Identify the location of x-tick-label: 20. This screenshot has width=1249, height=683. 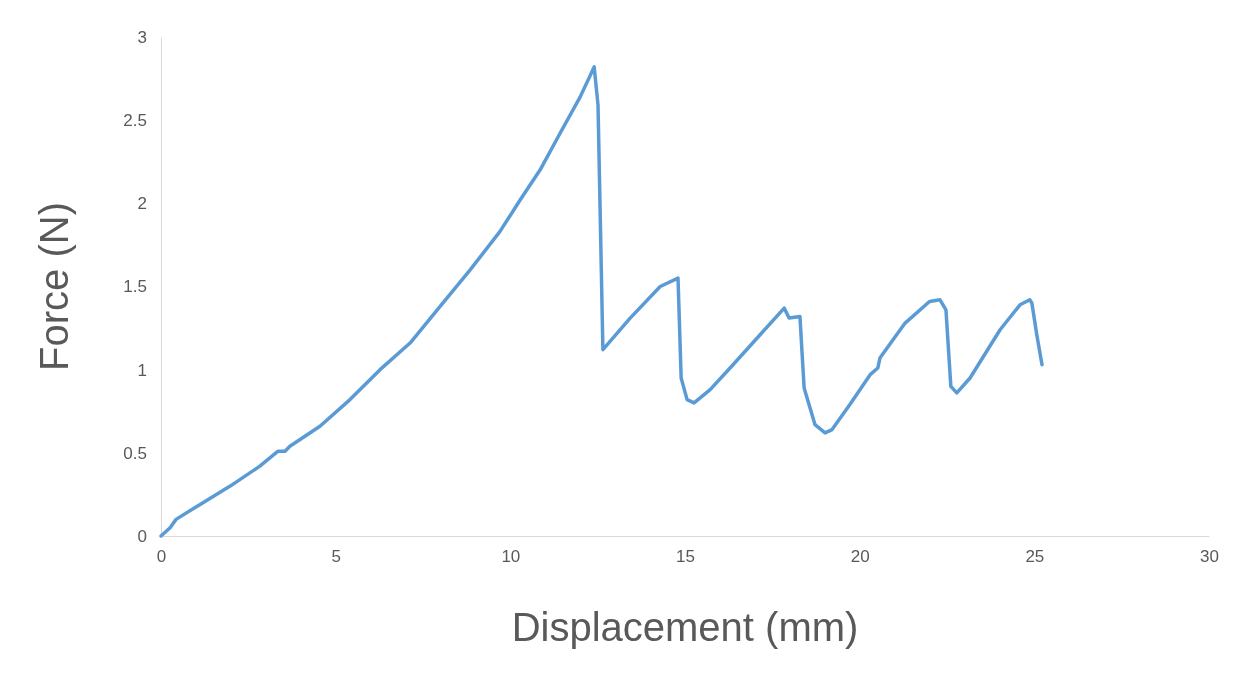
(860, 557).